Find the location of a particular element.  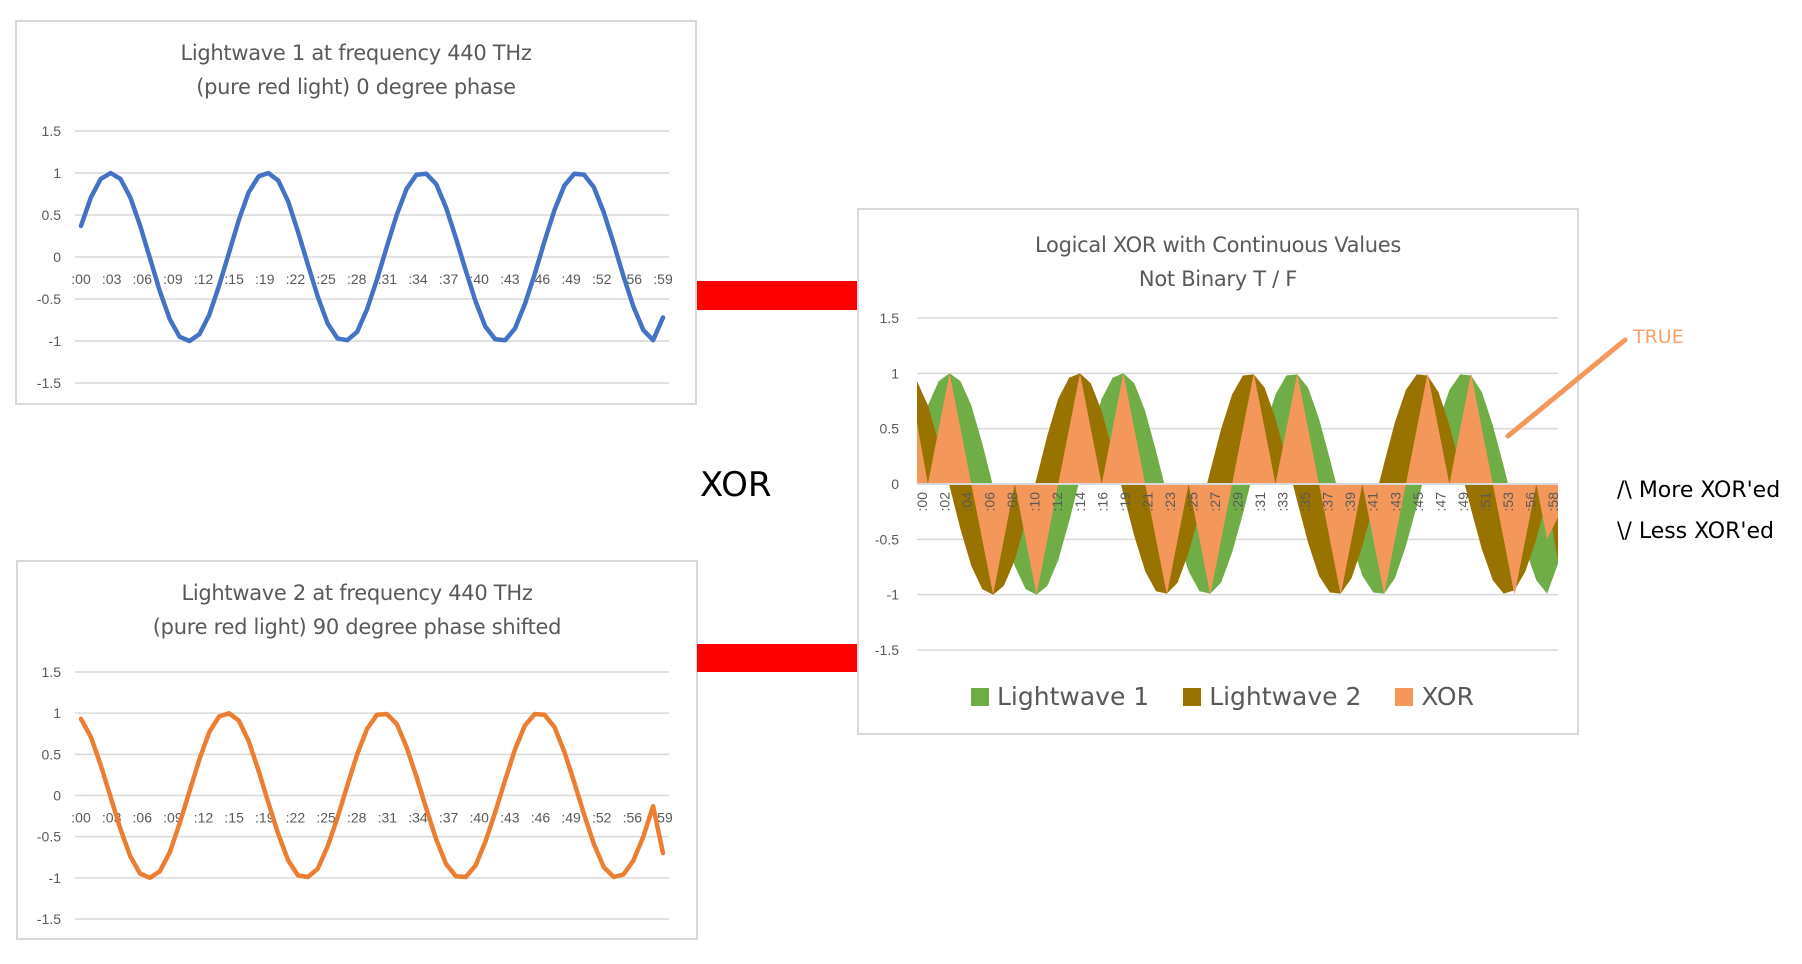

legend-item-xor: XOR is located at coordinates (1434, 696).